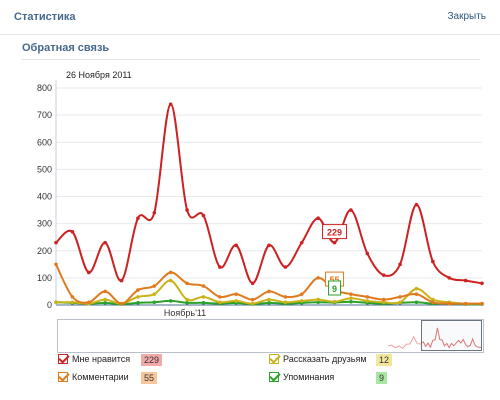 The height and width of the screenshot is (400, 500). What do you see at coordinates (45, 17) in the screenshot?
I see `page-title: Статистика` at bounding box center [45, 17].